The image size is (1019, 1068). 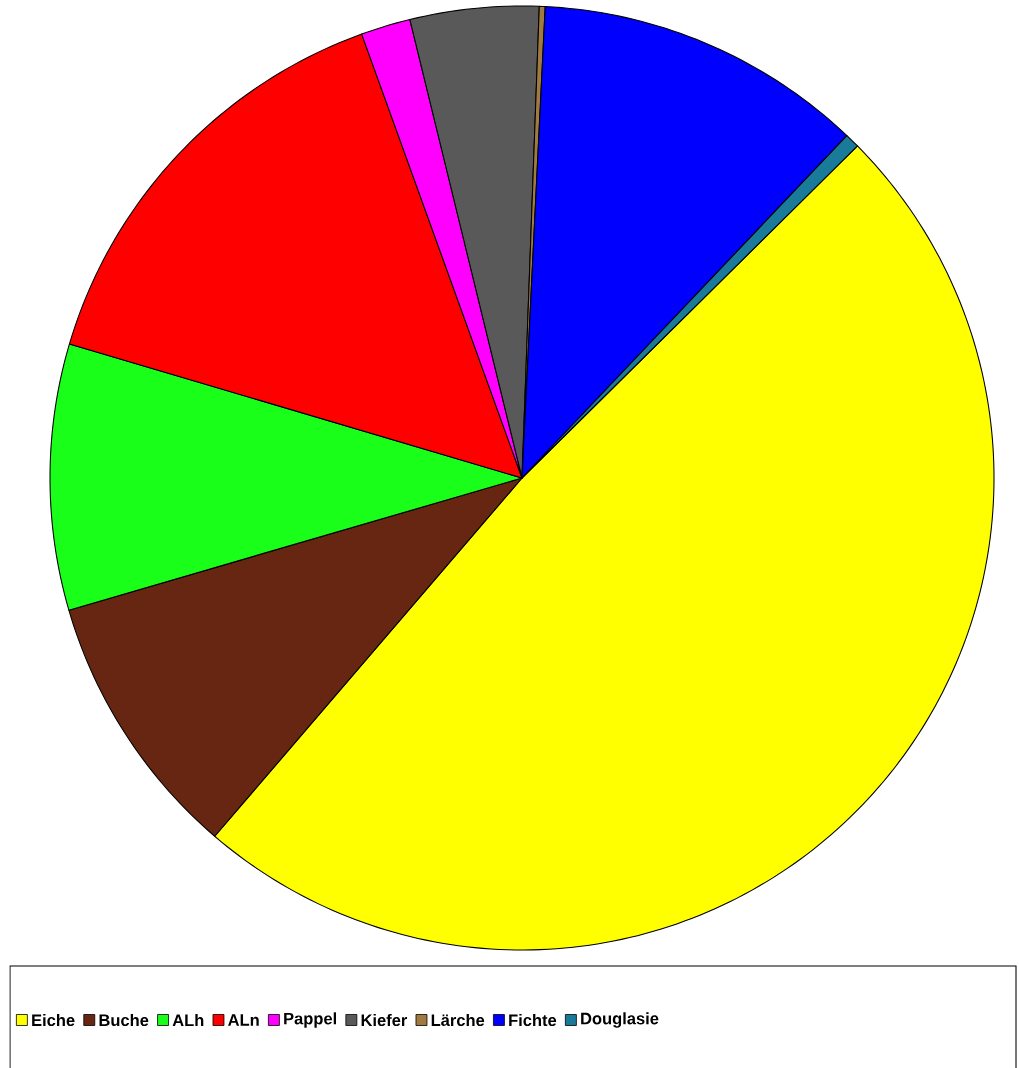 I want to click on legend-label: Eiche, so click(x=53, y=1020).